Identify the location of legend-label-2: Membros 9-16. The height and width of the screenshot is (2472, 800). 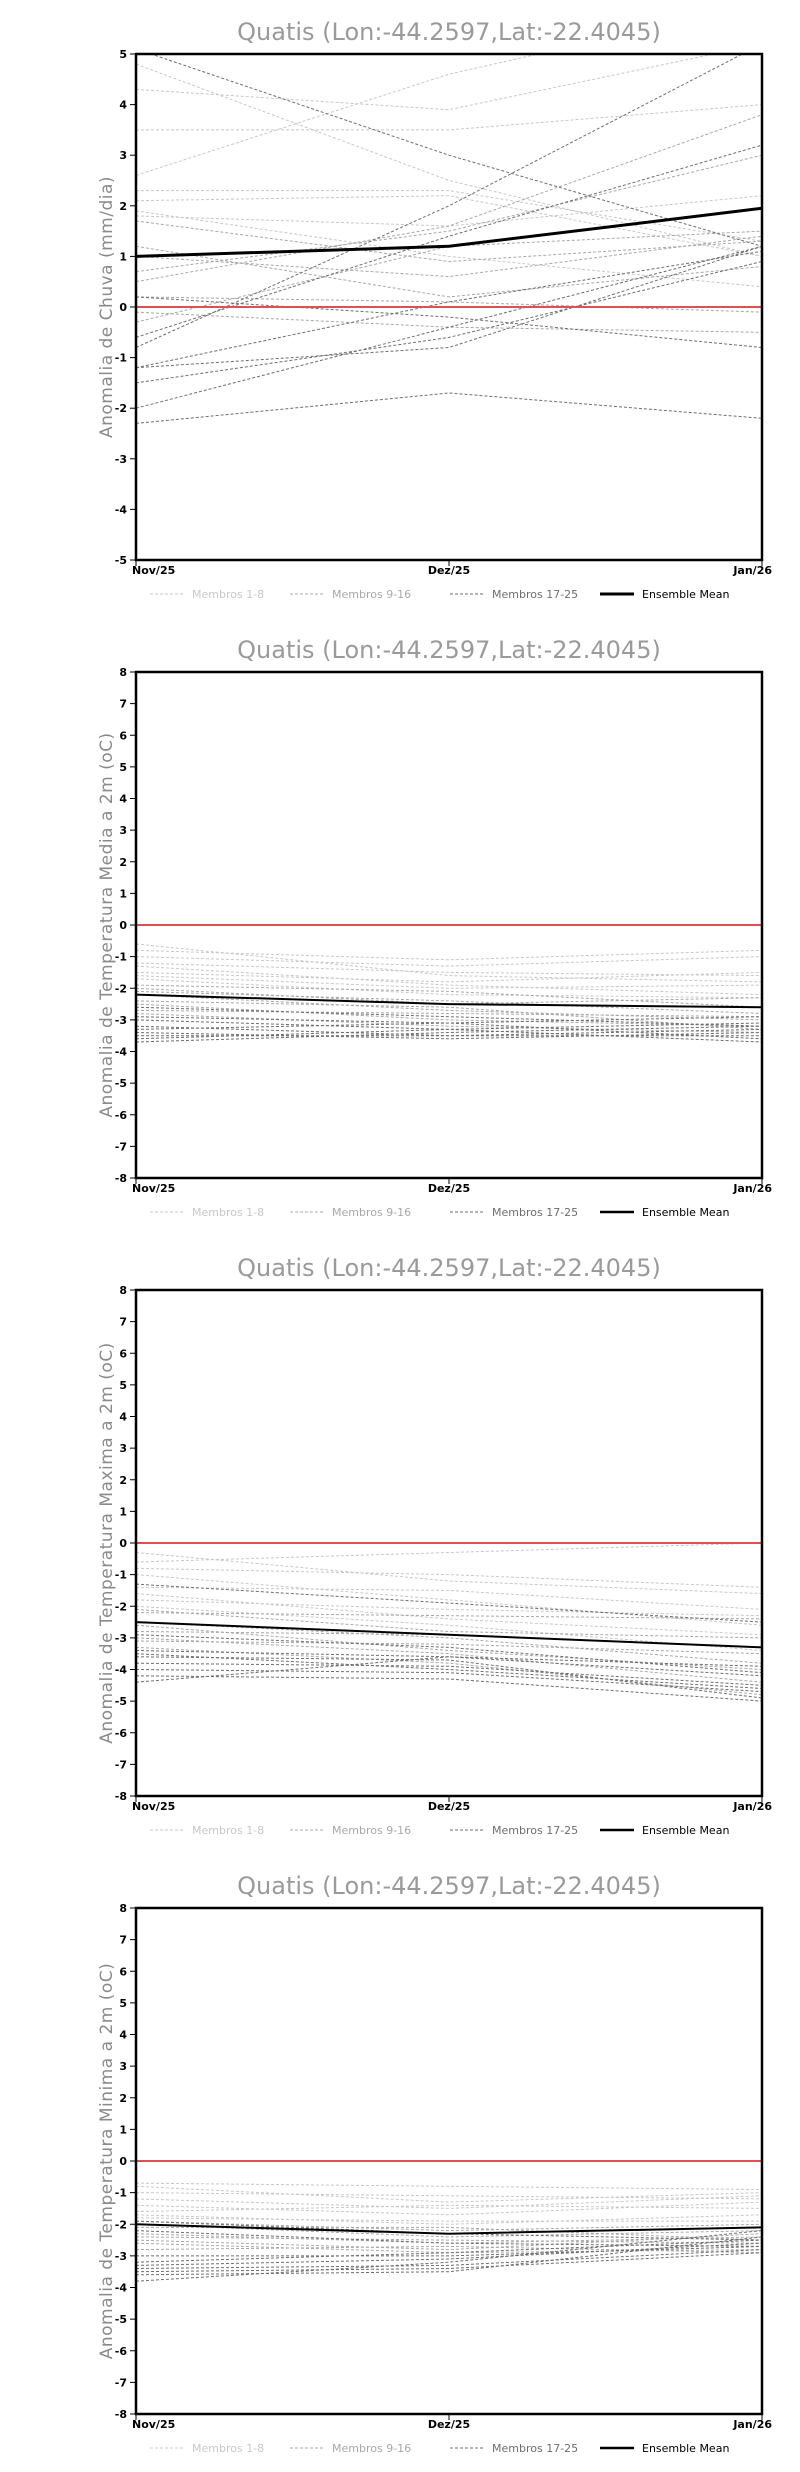
(371, 2448).